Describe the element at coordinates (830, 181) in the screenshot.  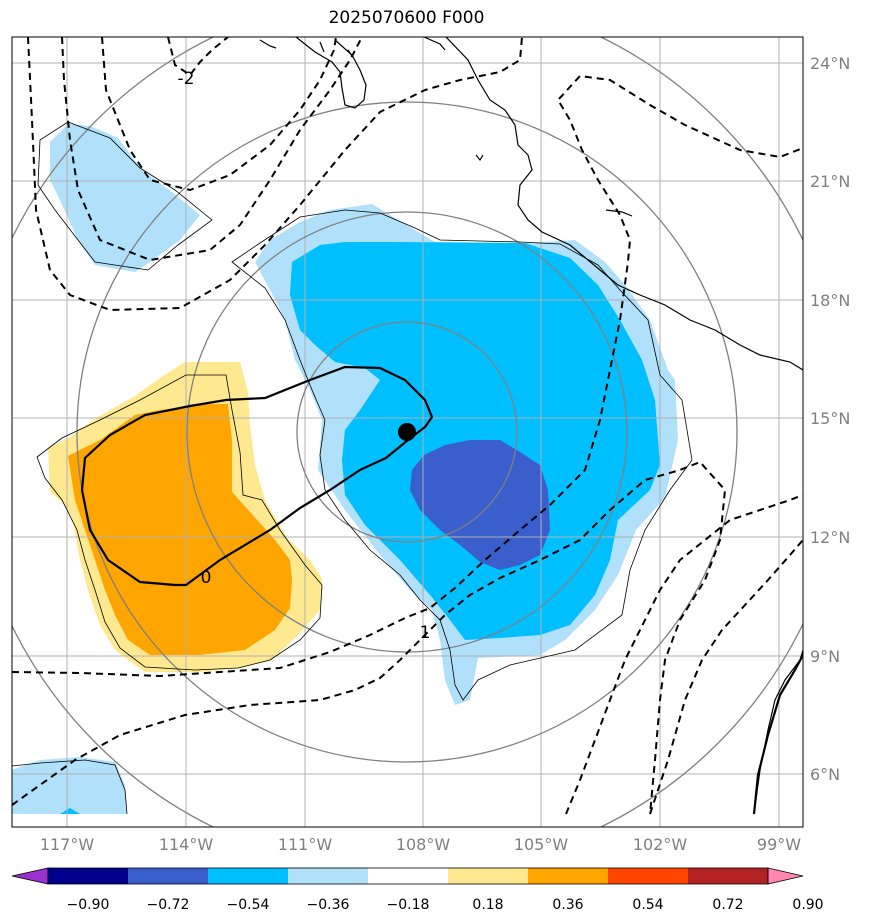
I see `lat-tick: 21°N` at that location.